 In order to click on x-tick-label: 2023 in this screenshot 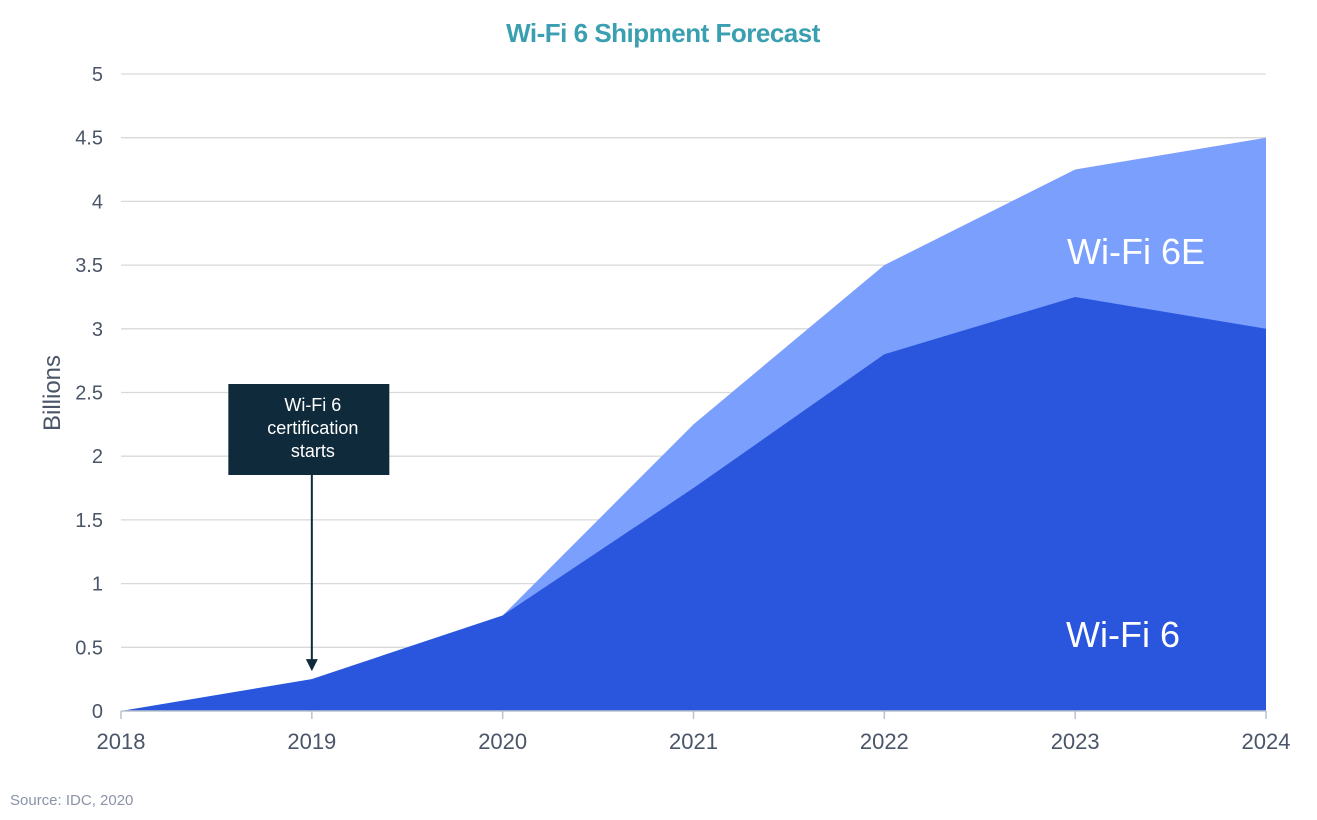, I will do `click(1075, 741)`.